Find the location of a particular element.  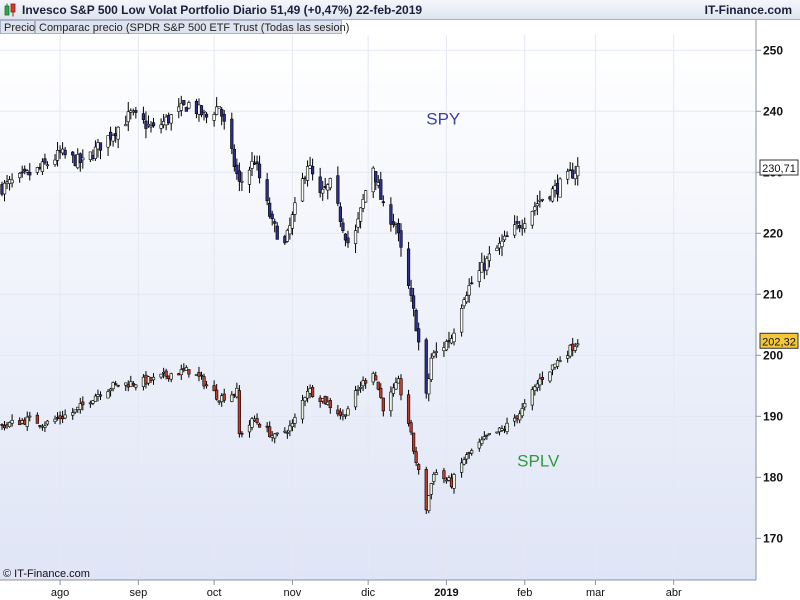

y-axis-panel is located at coordinates (778, 310).